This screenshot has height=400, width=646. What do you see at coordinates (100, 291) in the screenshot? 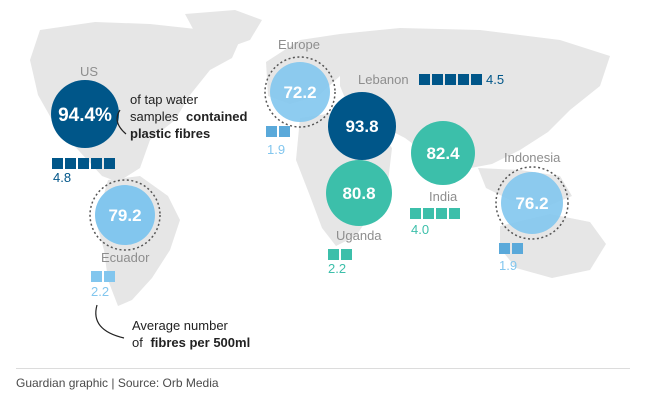
I see `ecuador-fibres: 2.2` at bounding box center [100, 291].